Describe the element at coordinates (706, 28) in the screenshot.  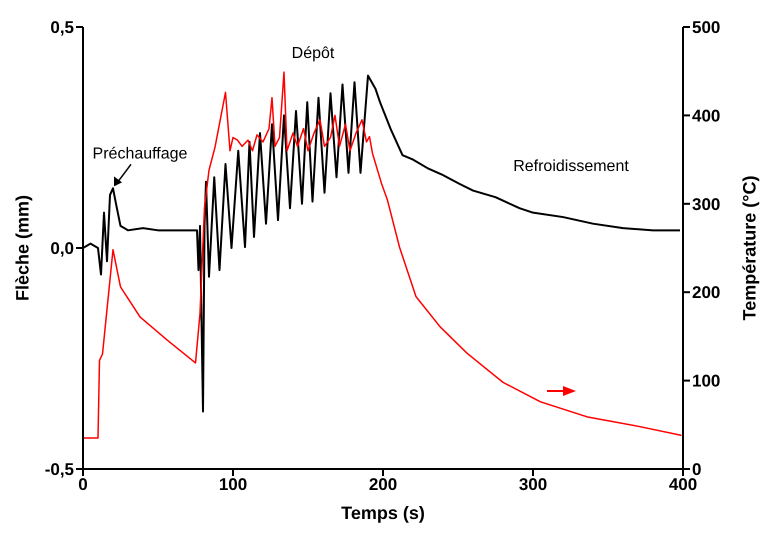
I see `y2-tick-label: 500` at that location.